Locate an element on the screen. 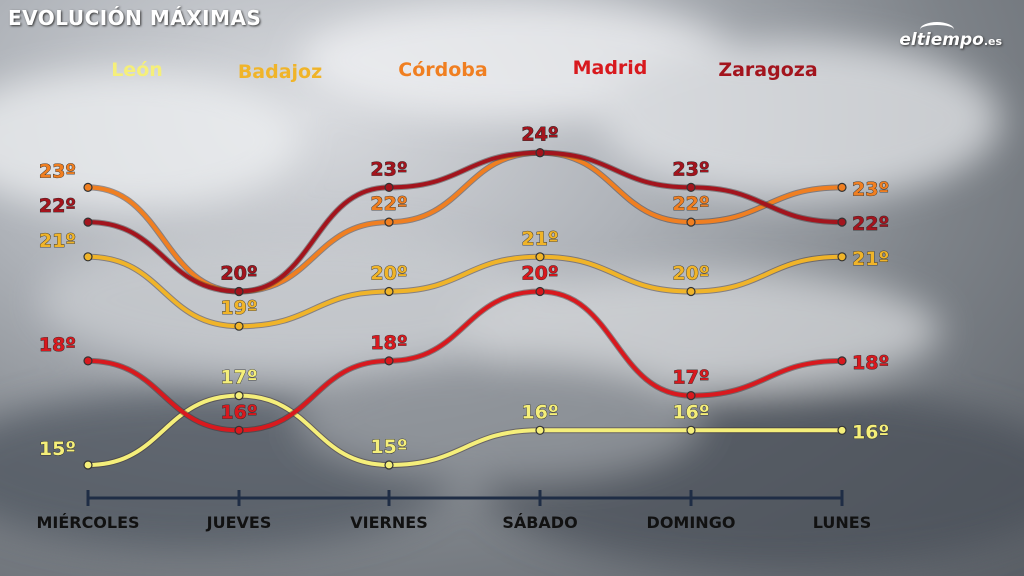  x-axis-tick-label: DOMINGO is located at coordinates (691, 522).